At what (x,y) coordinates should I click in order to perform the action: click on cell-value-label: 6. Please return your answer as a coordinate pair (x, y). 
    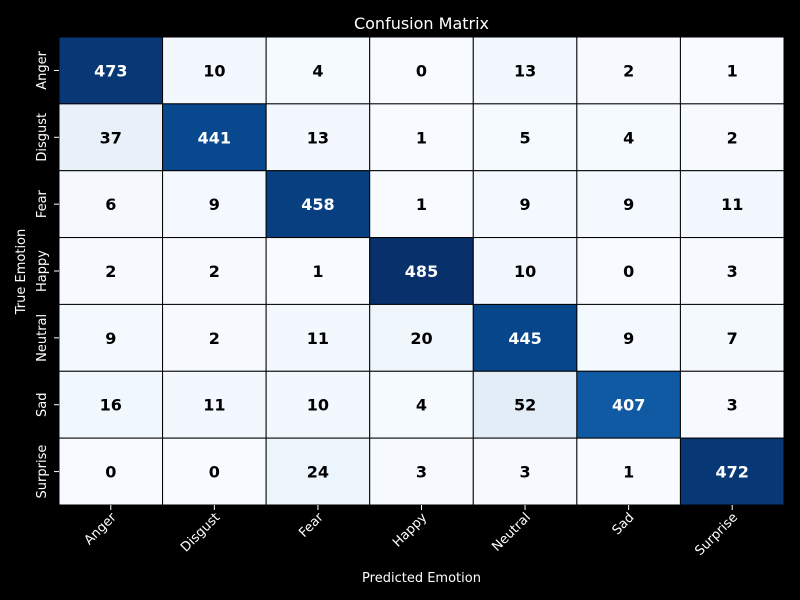
    Looking at the image, I should click on (110, 204).